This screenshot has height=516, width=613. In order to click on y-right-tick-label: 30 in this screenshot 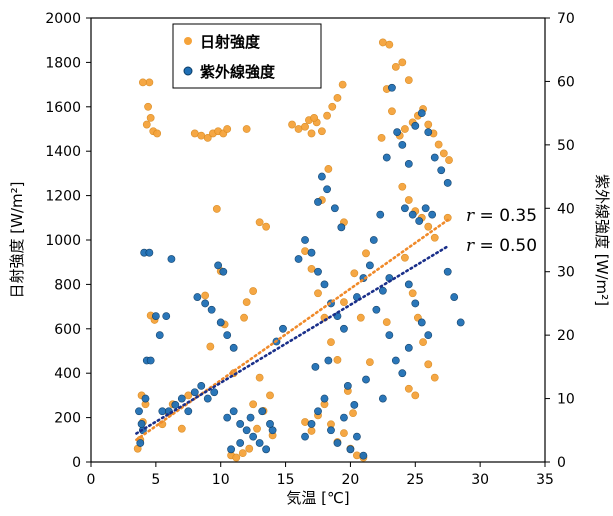, I will do `click(566, 273)`.